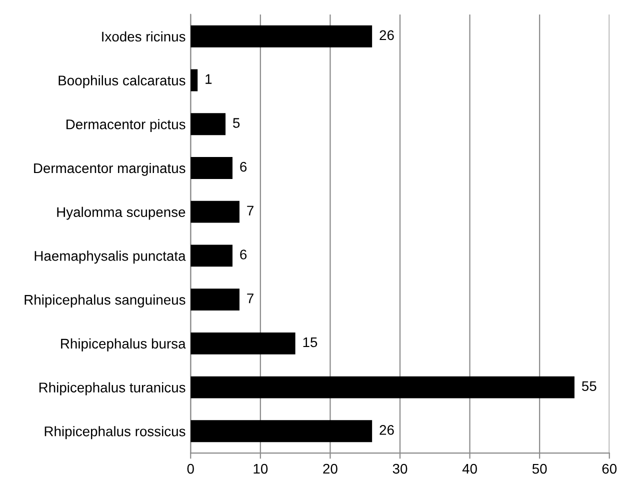 The width and height of the screenshot is (625, 482). Describe the element at coordinates (112, 389) in the screenshot. I see `y-tick-label: Rhipicephalus turanicus` at that location.